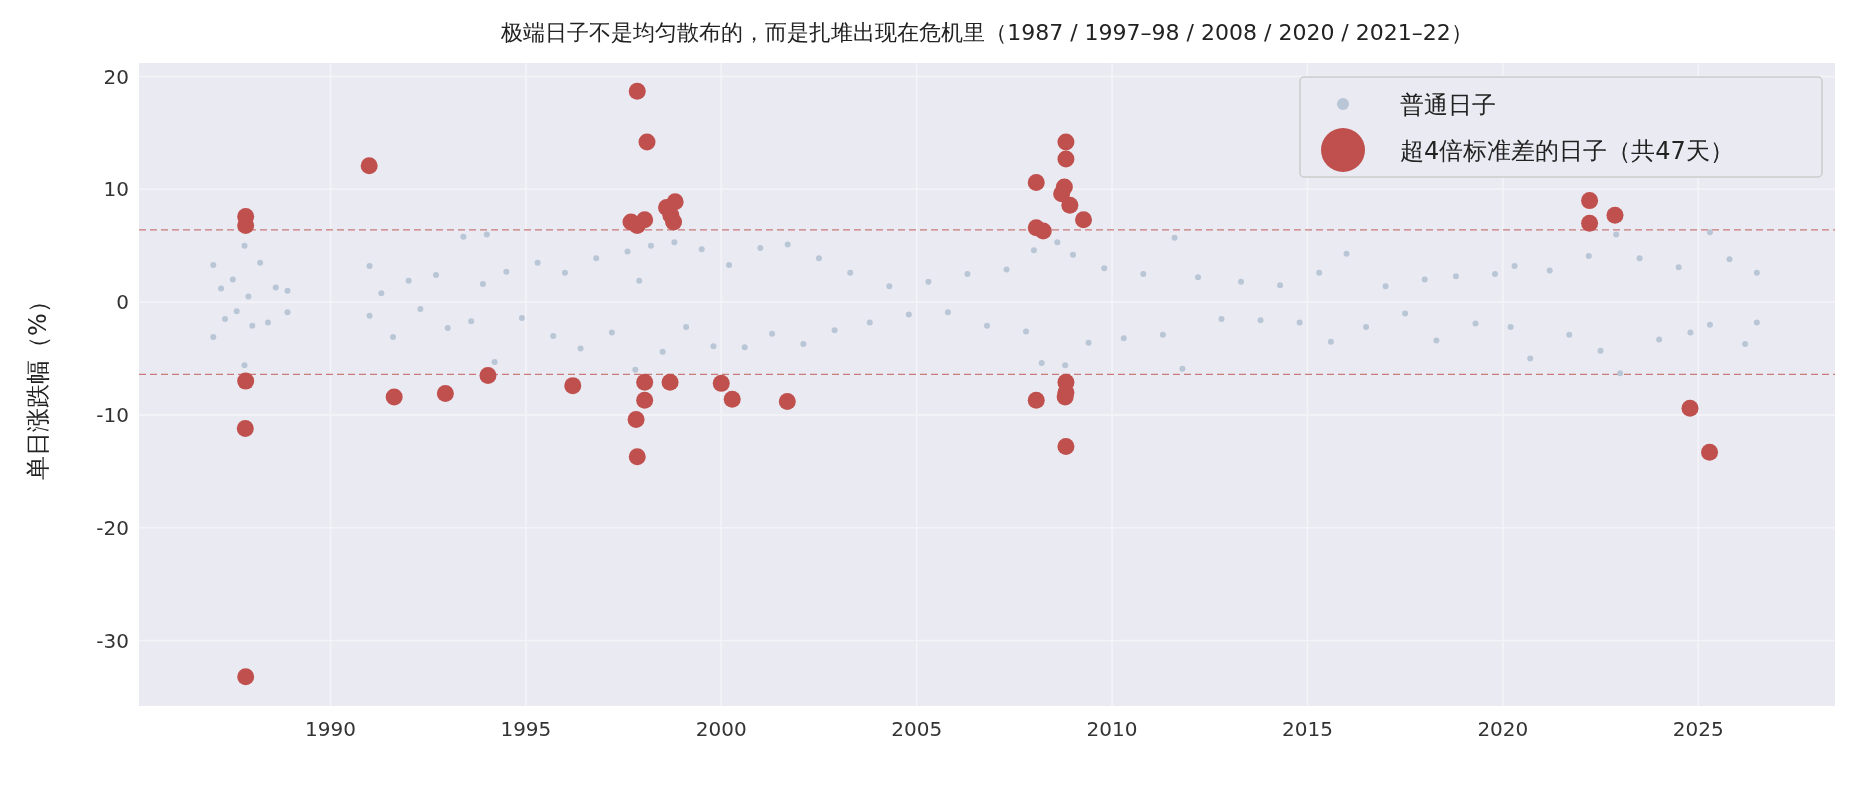 This screenshot has width=1862, height=785. What do you see at coordinates (721, 729) in the screenshot?
I see `x-tick-label: 2000` at bounding box center [721, 729].